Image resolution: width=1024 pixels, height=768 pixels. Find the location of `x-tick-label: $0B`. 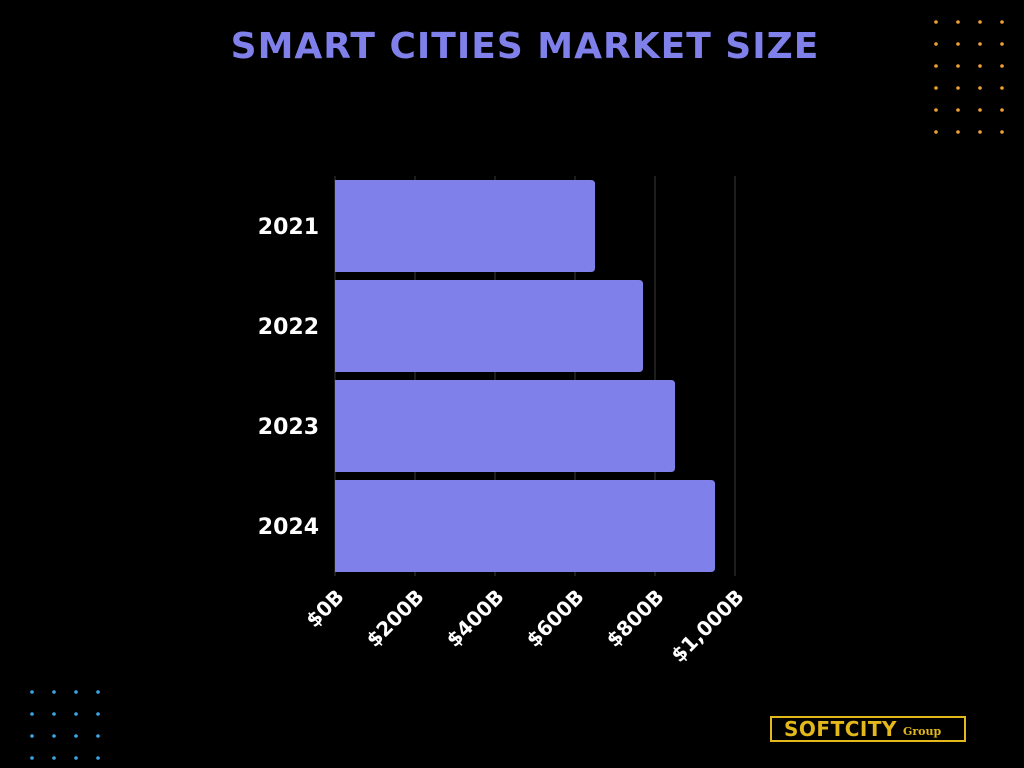

x-tick-label: $0B is located at coordinates (324, 608).